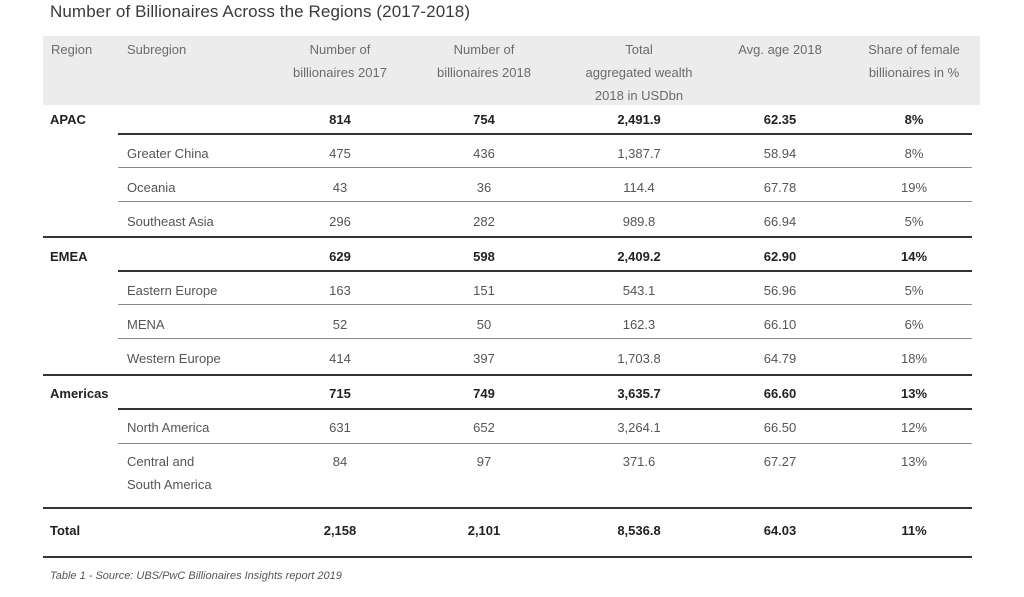 Image resolution: width=1024 pixels, height=597 pixels. Describe the element at coordinates (914, 427) in the screenshot. I see `female-cell: 12%` at that location.